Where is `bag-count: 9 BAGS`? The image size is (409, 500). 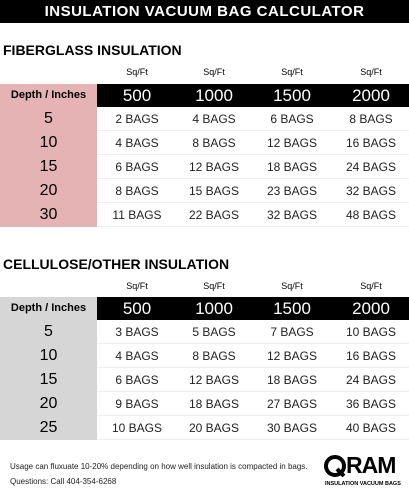
bag-count: 9 BAGS is located at coordinates (137, 404).